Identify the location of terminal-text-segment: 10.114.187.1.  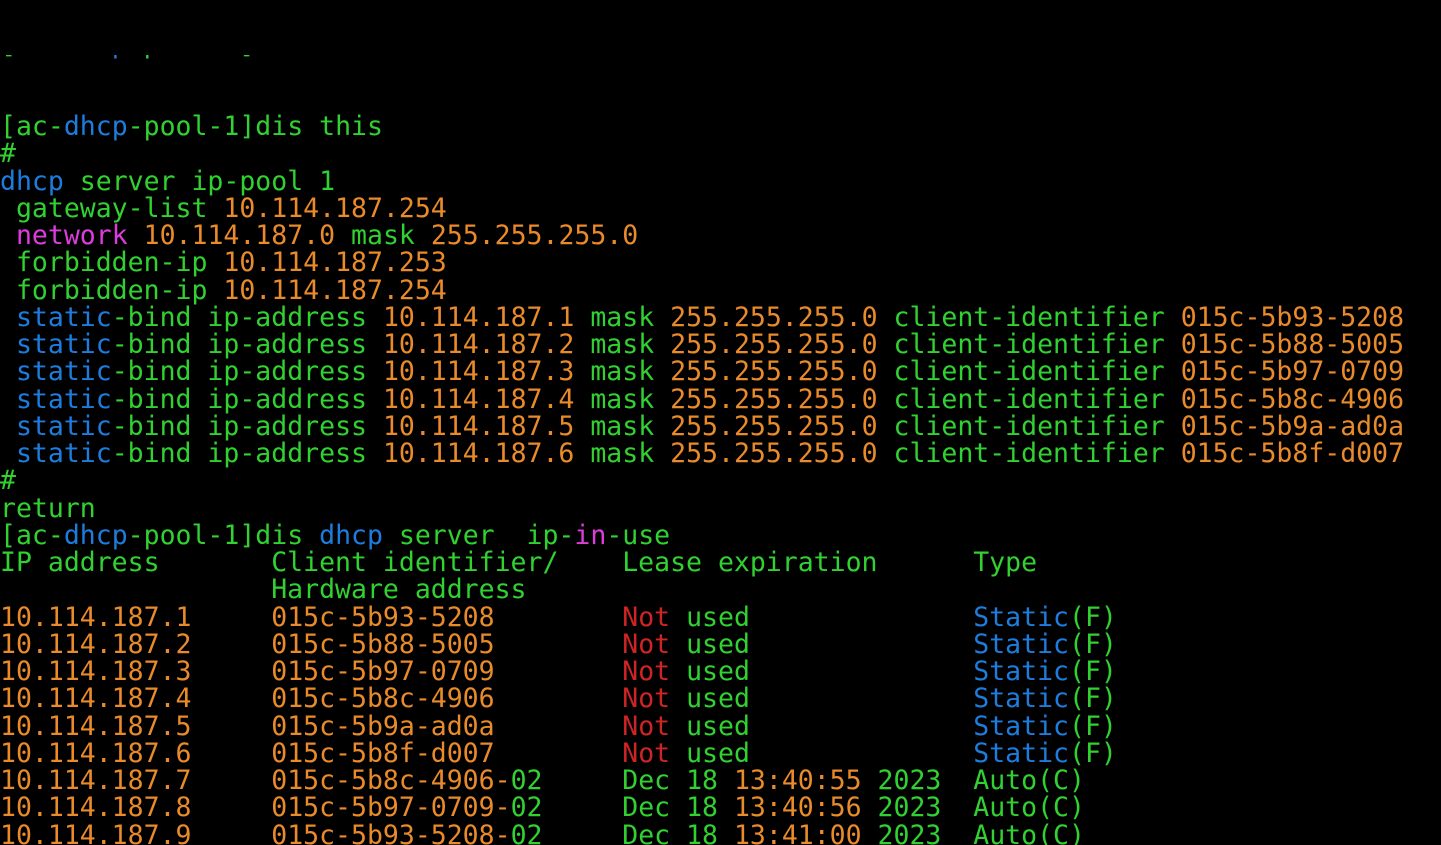
(478, 317).